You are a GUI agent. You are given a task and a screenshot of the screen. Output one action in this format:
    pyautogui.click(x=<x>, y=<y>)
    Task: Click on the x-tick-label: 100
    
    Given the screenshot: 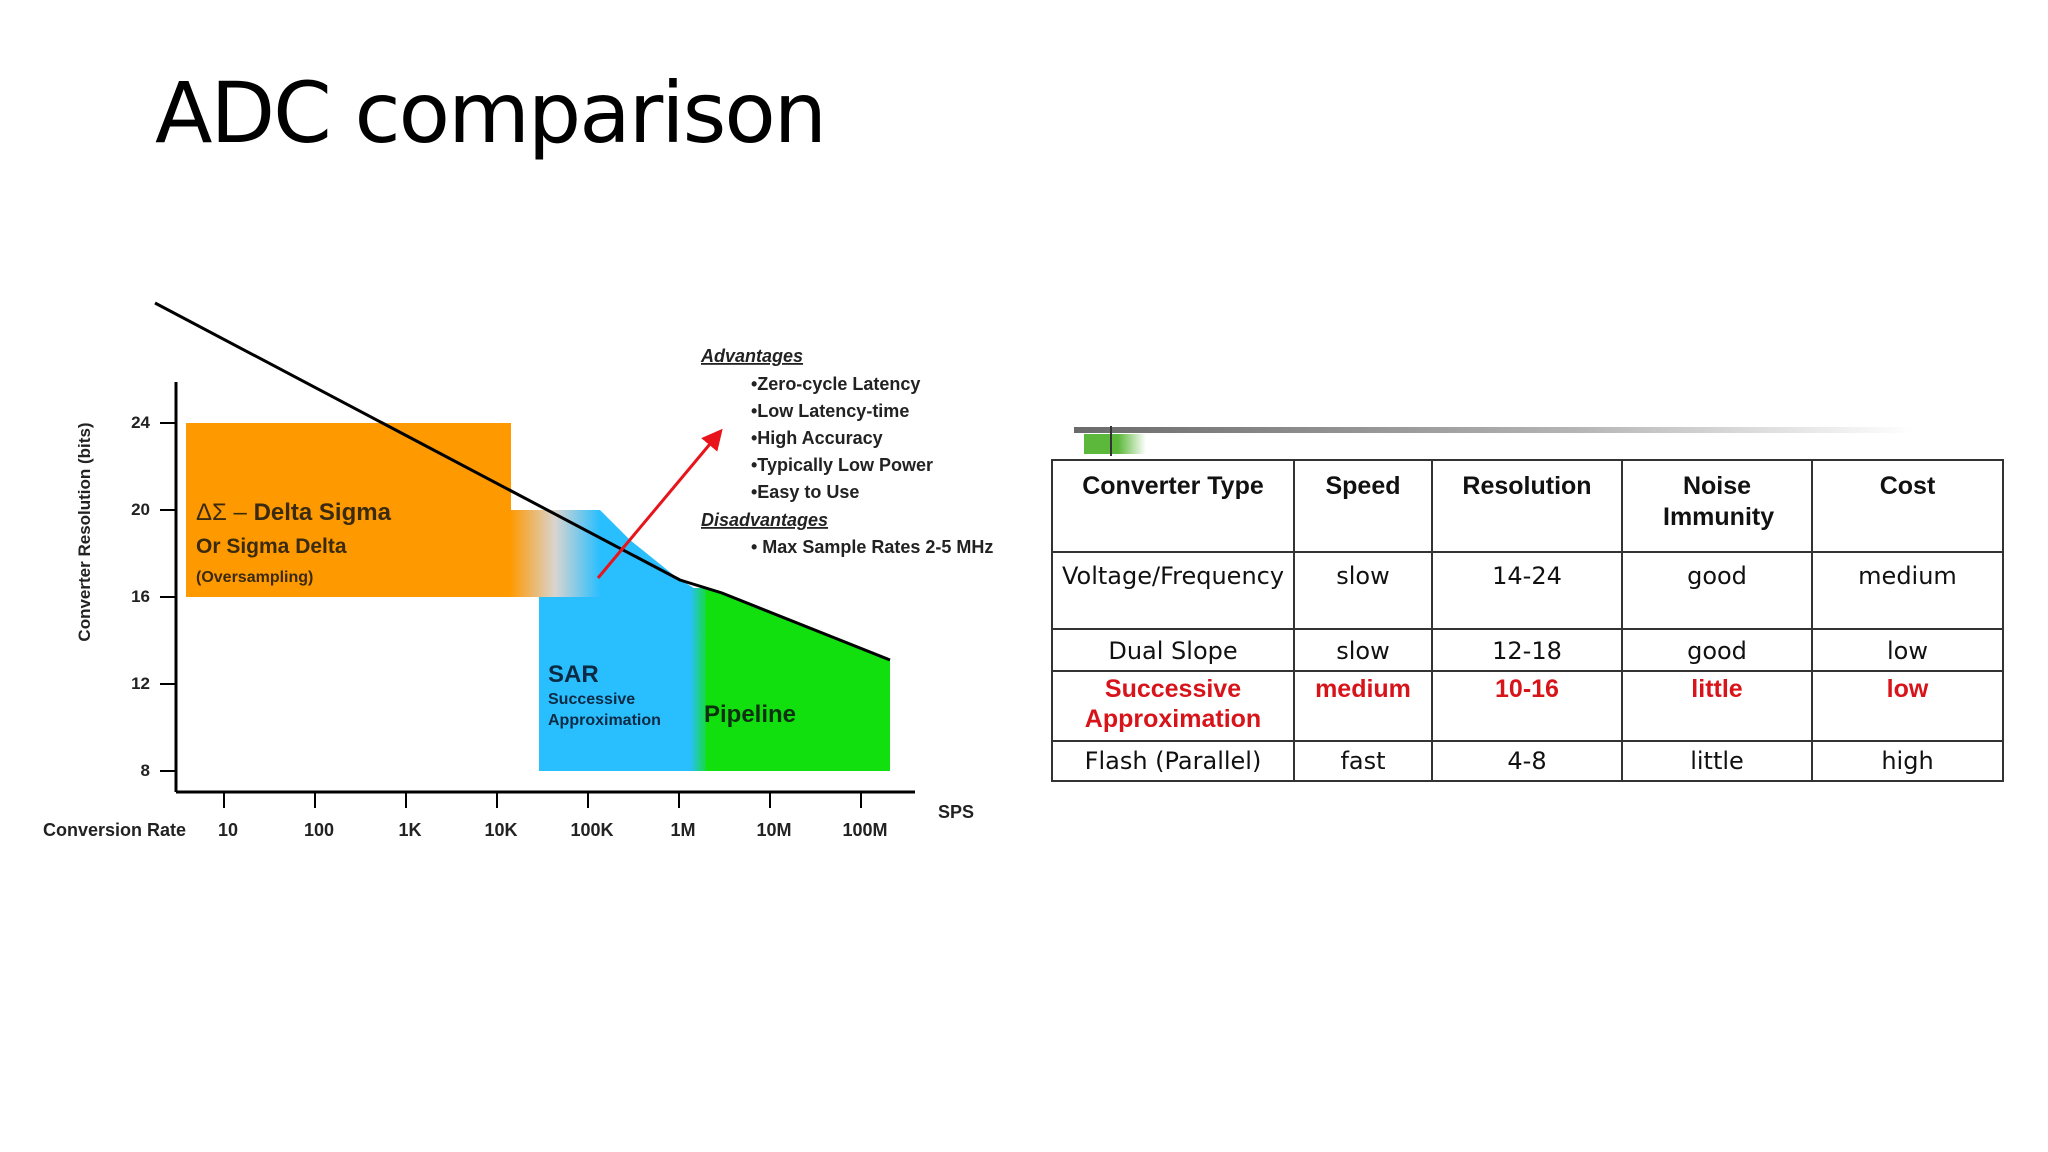 What is the action you would take?
    pyautogui.click(x=319, y=830)
    